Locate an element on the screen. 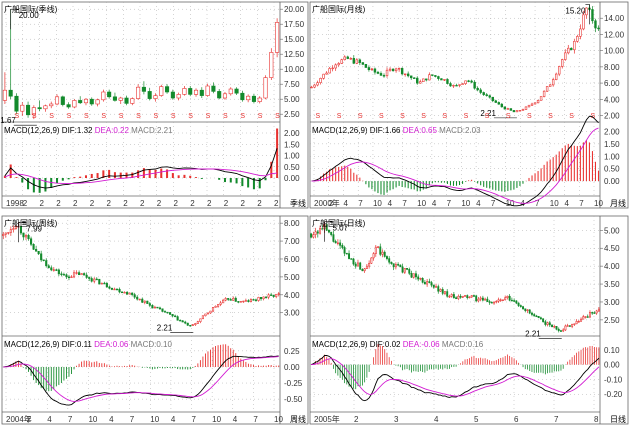  price-tick-label: 17.50 is located at coordinates (294, 24).